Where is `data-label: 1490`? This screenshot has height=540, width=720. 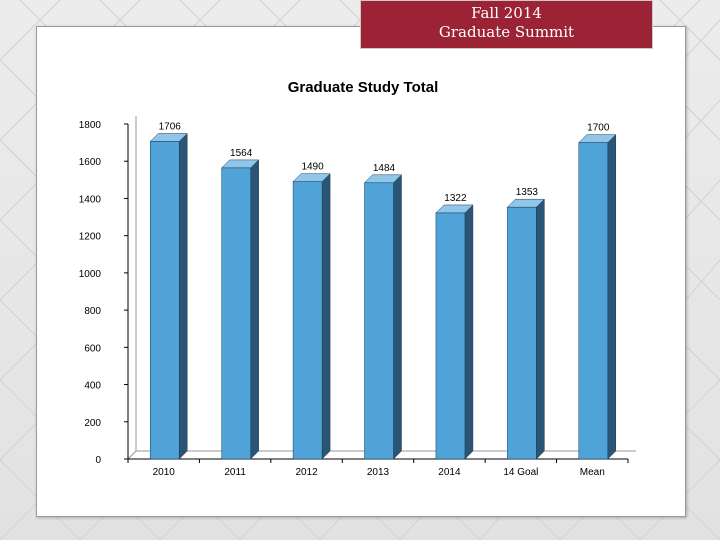
data-label: 1490 is located at coordinates (312, 167).